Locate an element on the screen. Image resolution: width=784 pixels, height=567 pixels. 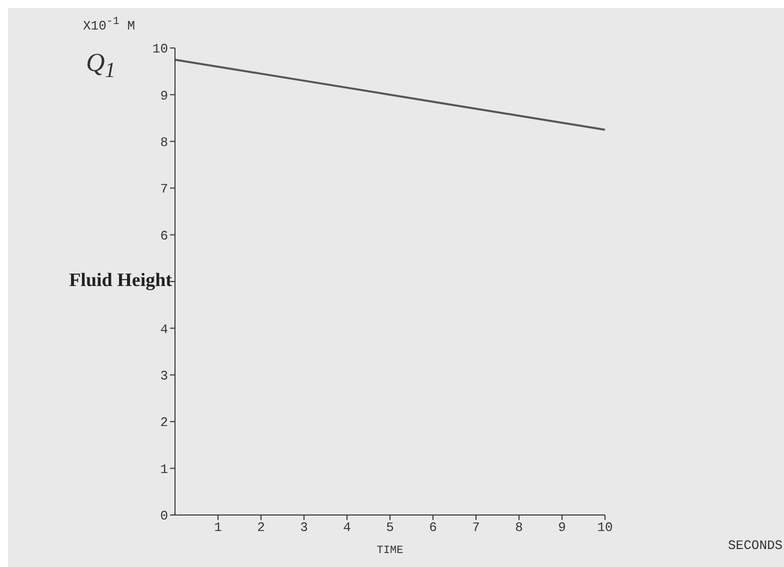
x-tick-label: 1 is located at coordinates (218, 528).